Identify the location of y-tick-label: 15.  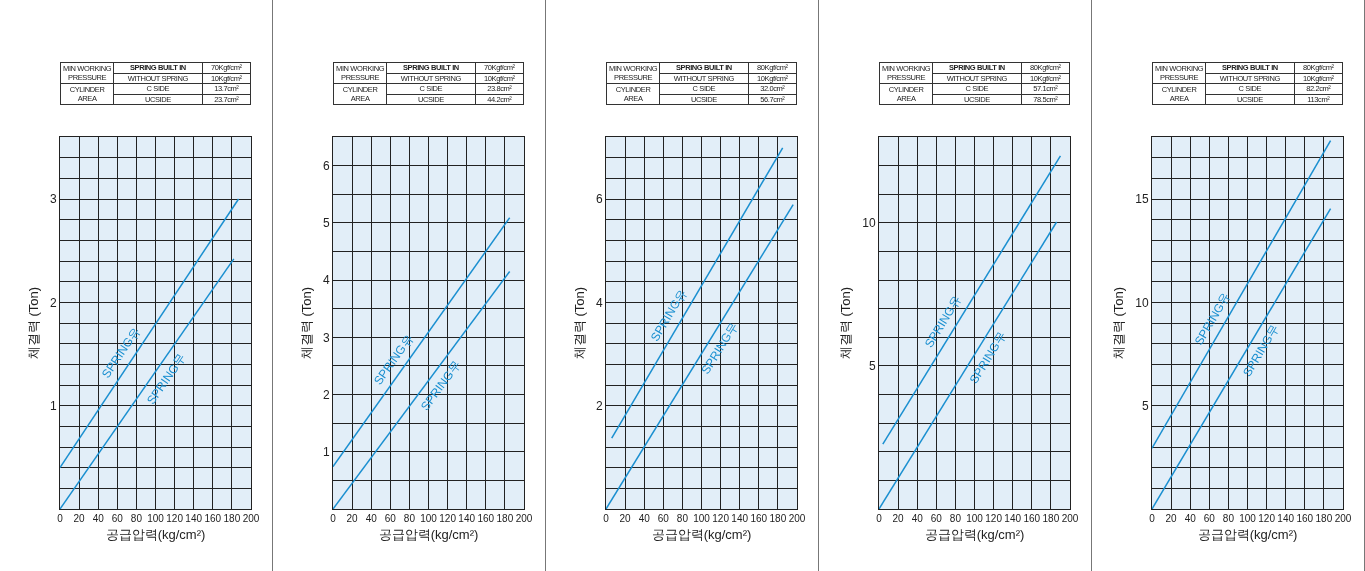
(1142, 199).